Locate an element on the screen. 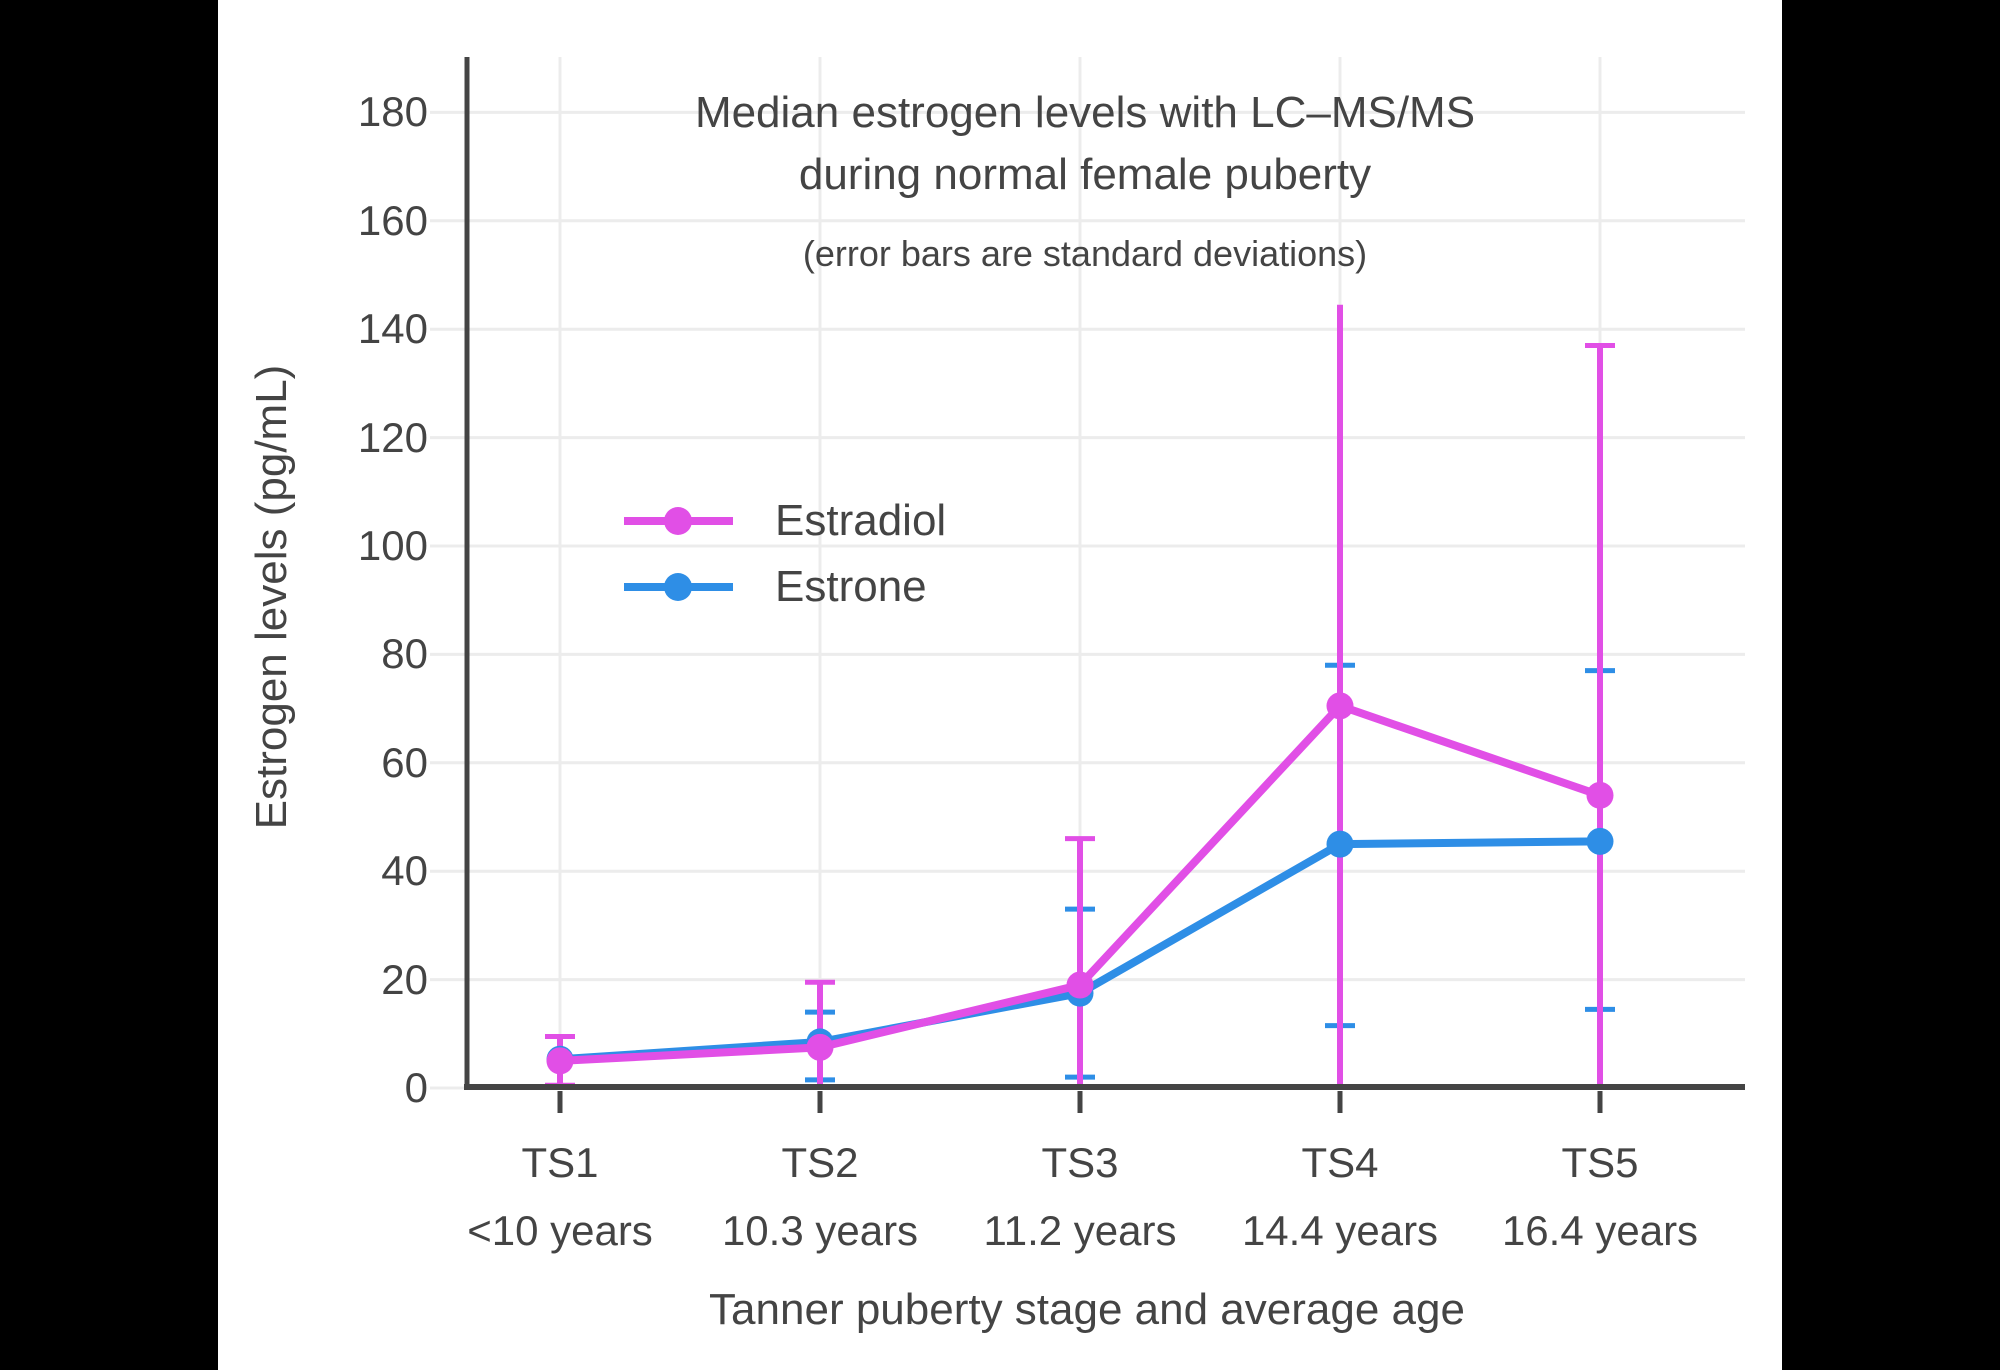 Image resolution: width=2000 pixels, height=1370 pixels. x-tick-age-label: 14.4 years is located at coordinates (1340, 1230).